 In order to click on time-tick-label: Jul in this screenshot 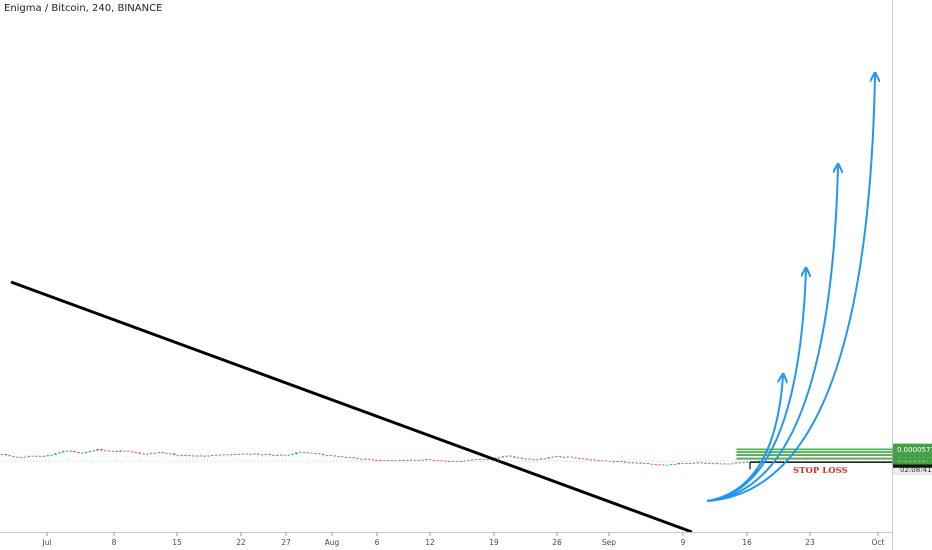, I will do `click(46, 542)`.